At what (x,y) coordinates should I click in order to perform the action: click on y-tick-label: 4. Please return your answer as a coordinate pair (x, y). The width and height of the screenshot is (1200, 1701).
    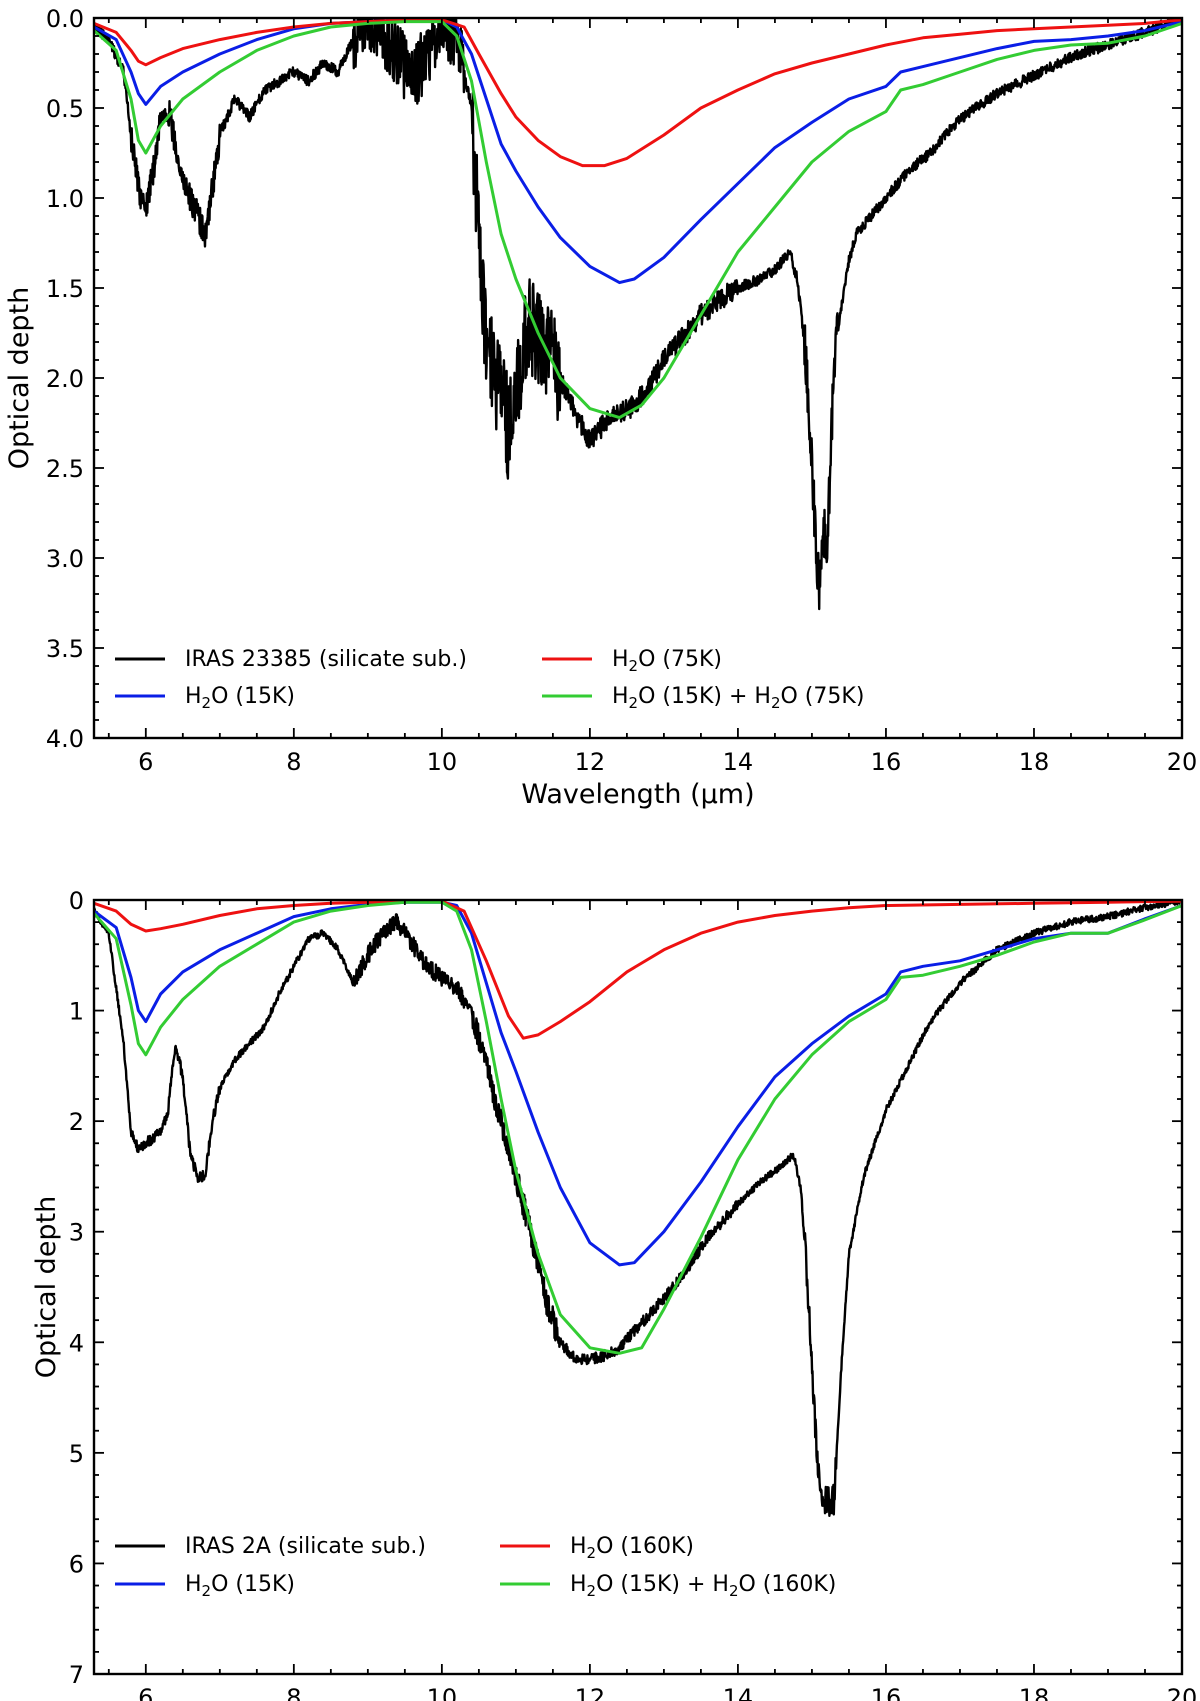
    Looking at the image, I should click on (76, 1343).